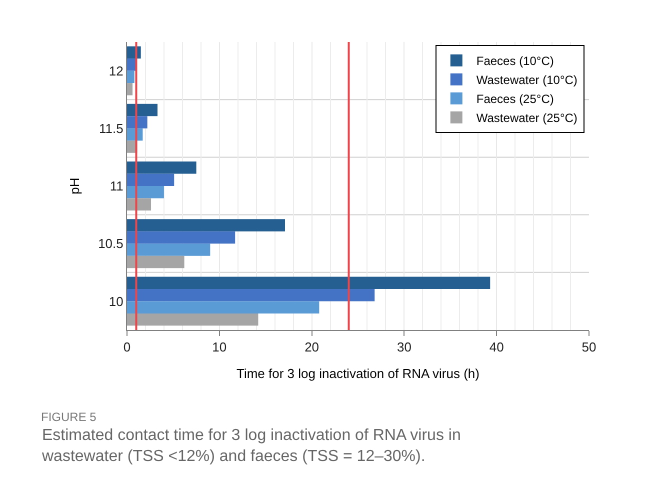 Image resolution: width=646 pixels, height=497 pixels. What do you see at coordinates (116, 70) in the screenshot?
I see `y-tick-label: 12` at bounding box center [116, 70].